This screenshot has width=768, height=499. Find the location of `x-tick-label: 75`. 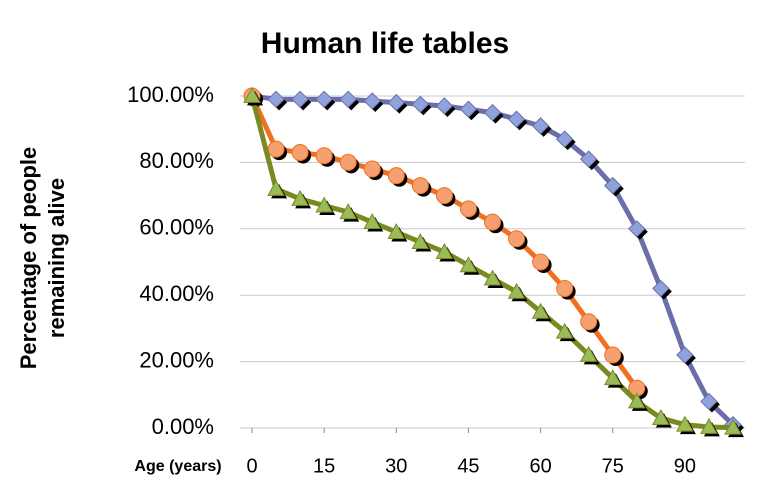

x-tick-label: 75 is located at coordinates (613, 466).